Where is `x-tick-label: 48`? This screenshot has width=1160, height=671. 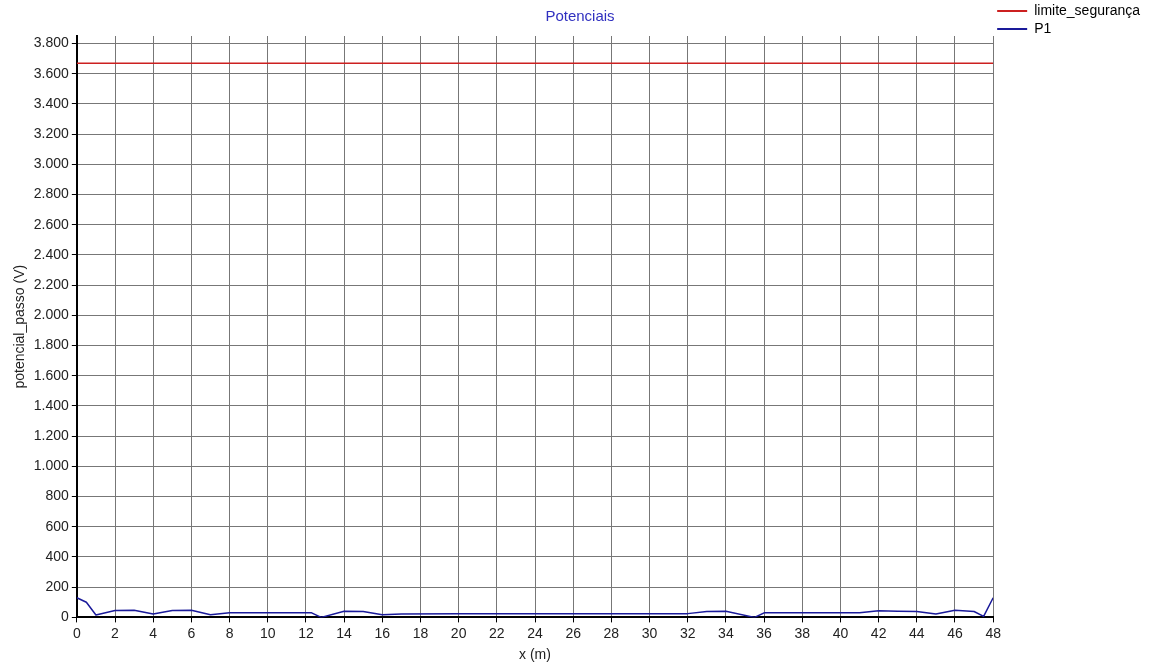 x-tick-label: 48 is located at coordinates (993, 632).